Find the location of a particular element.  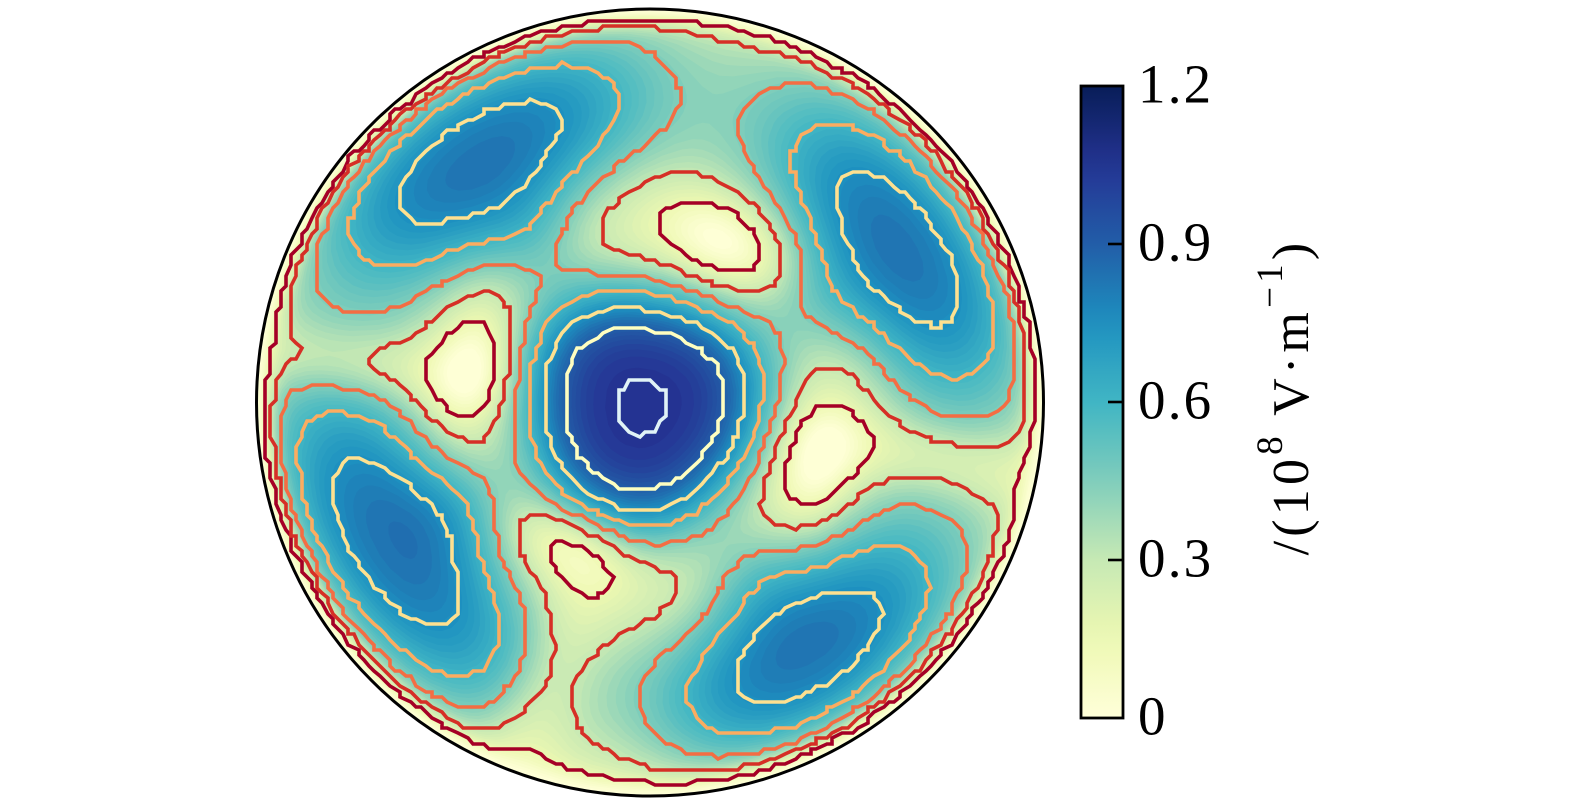

svg-text: 0.9 is located at coordinates (1175, 242).